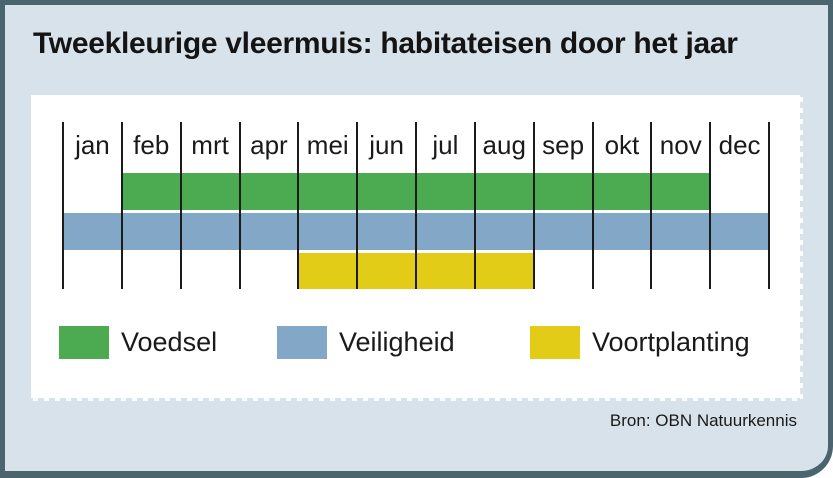 This screenshot has width=833, height=478. What do you see at coordinates (445, 144) in the screenshot?
I see `month-label-jul: jul` at bounding box center [445, 144].